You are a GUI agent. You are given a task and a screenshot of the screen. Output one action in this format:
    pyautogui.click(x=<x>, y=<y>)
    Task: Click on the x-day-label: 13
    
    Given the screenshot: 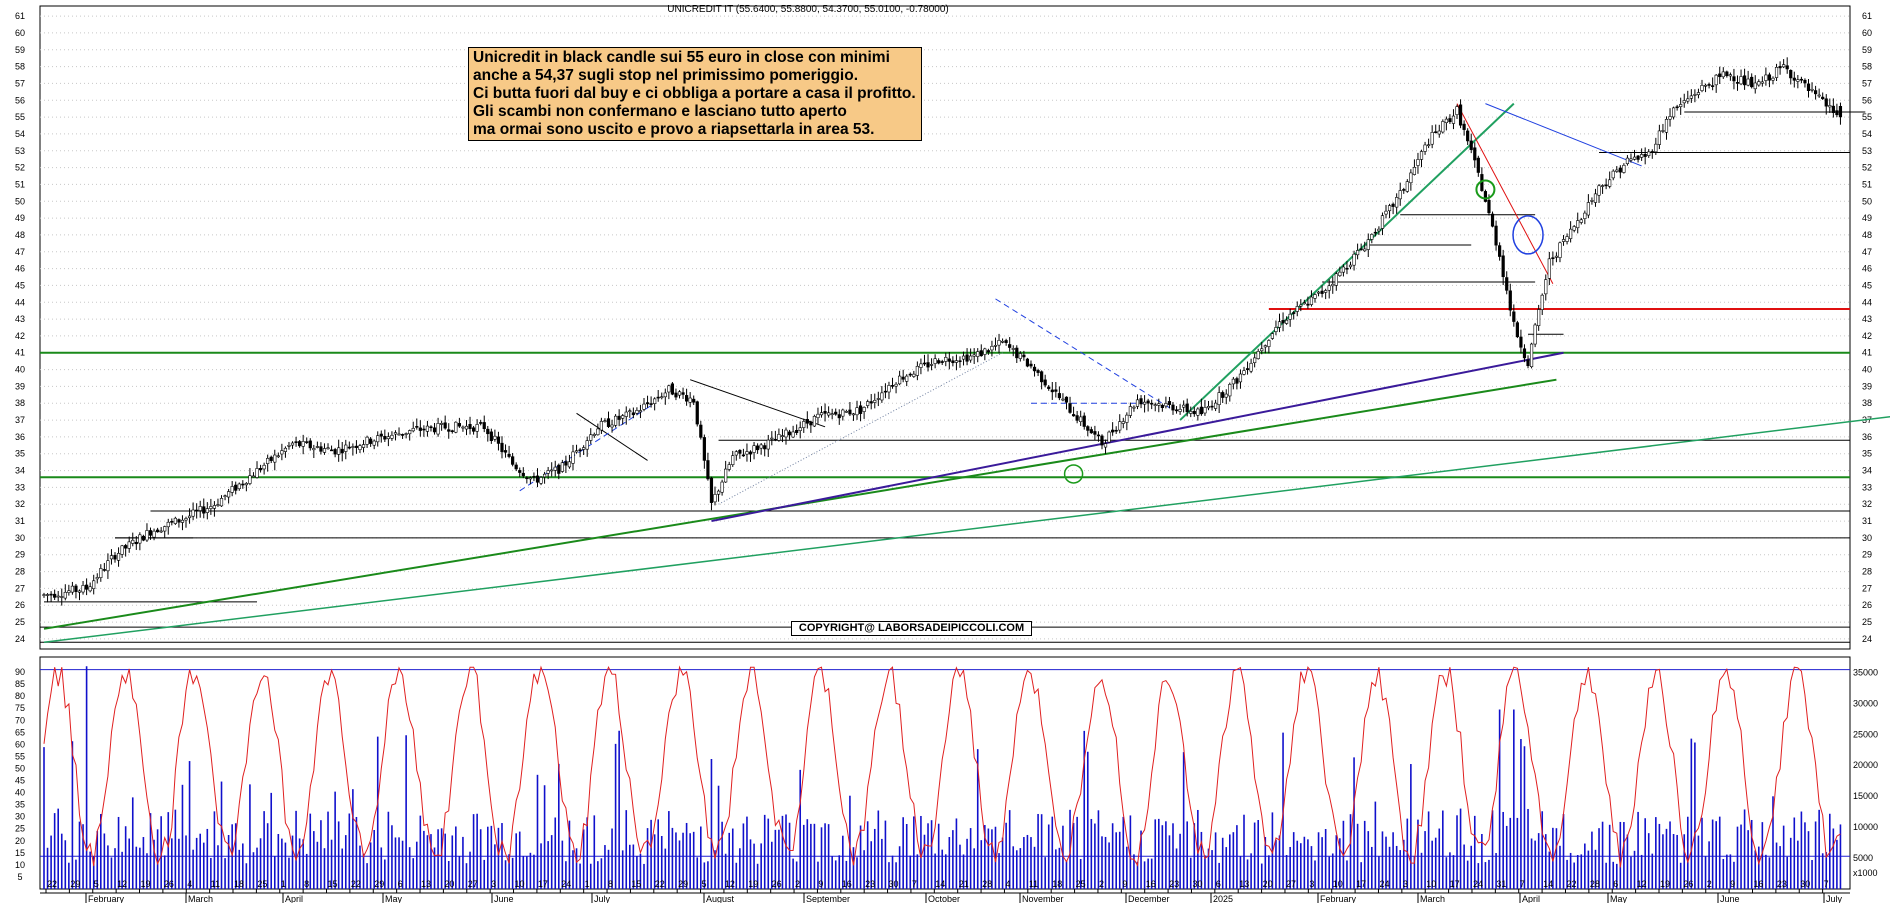 What is the action you would take?
    pyautogui.click(x=426, y=884)
    